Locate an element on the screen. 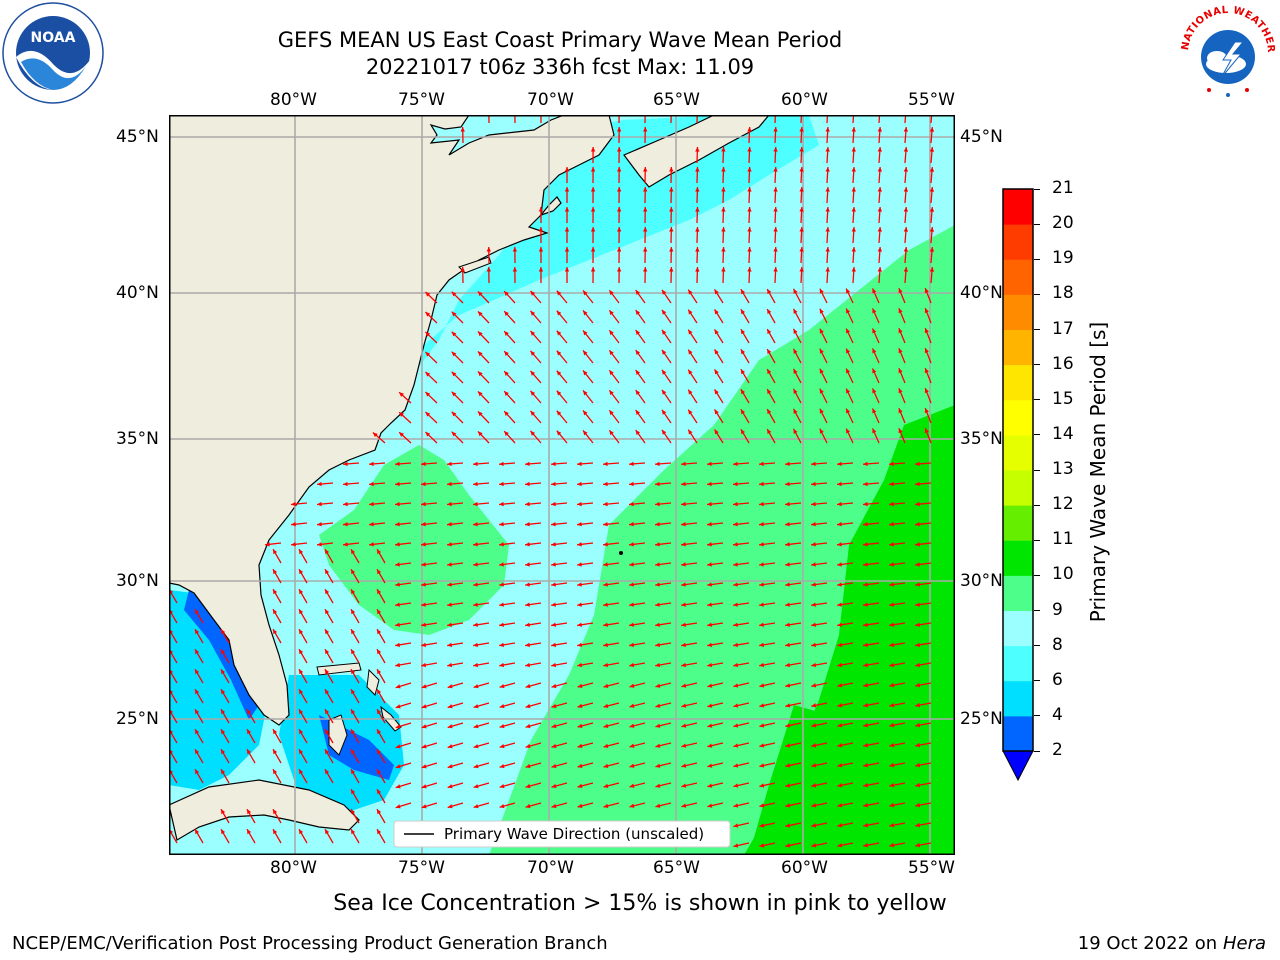 Image resolution: width=1280 pixels, height=960 pixels. lon-tick-top-60: 60°W is located at coordinates (804, 100).